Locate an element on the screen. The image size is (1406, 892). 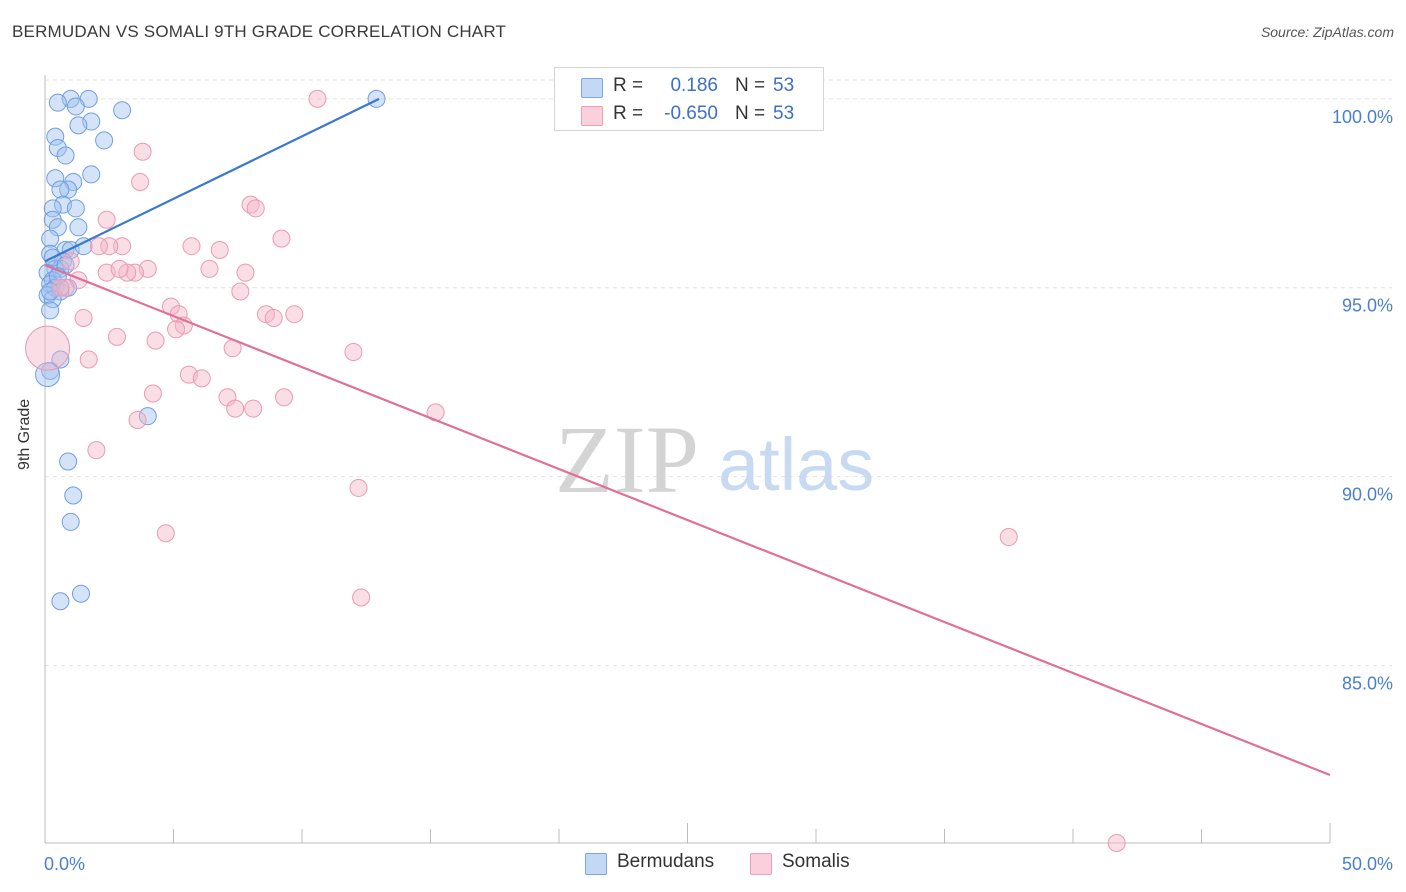
legend-row-bermudans: R = 0.186 N = 53 is located at coordinates (689, 87).